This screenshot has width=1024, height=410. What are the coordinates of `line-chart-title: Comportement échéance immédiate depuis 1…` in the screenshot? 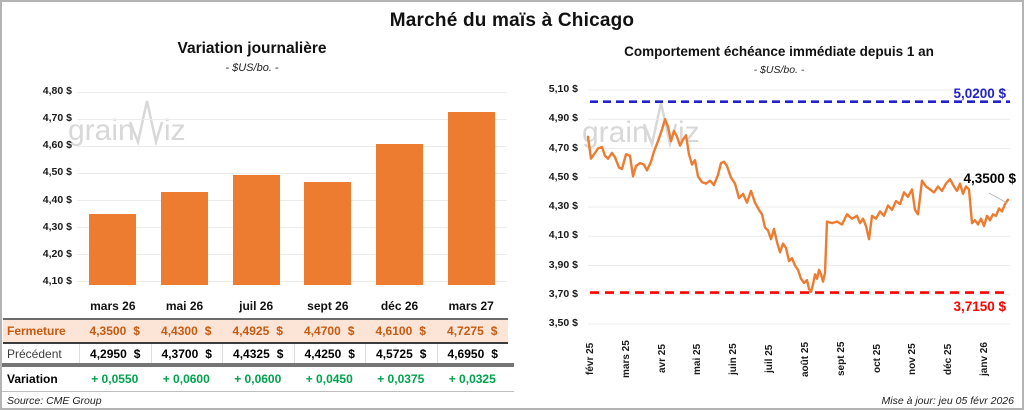 It's located at (779, 51).